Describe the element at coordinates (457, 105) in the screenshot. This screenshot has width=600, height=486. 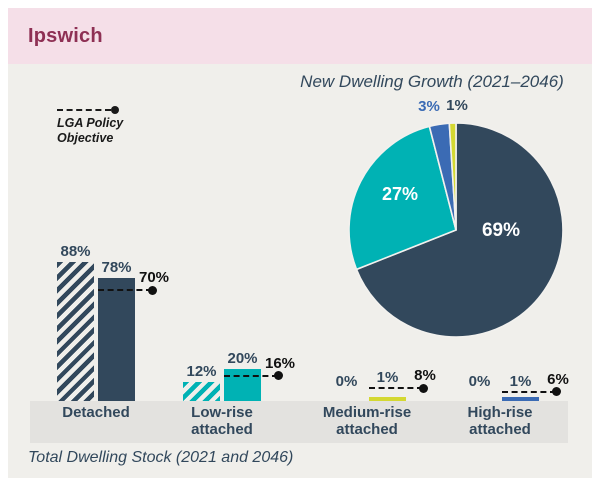
I see `pie-value-label: 1%` at that location.